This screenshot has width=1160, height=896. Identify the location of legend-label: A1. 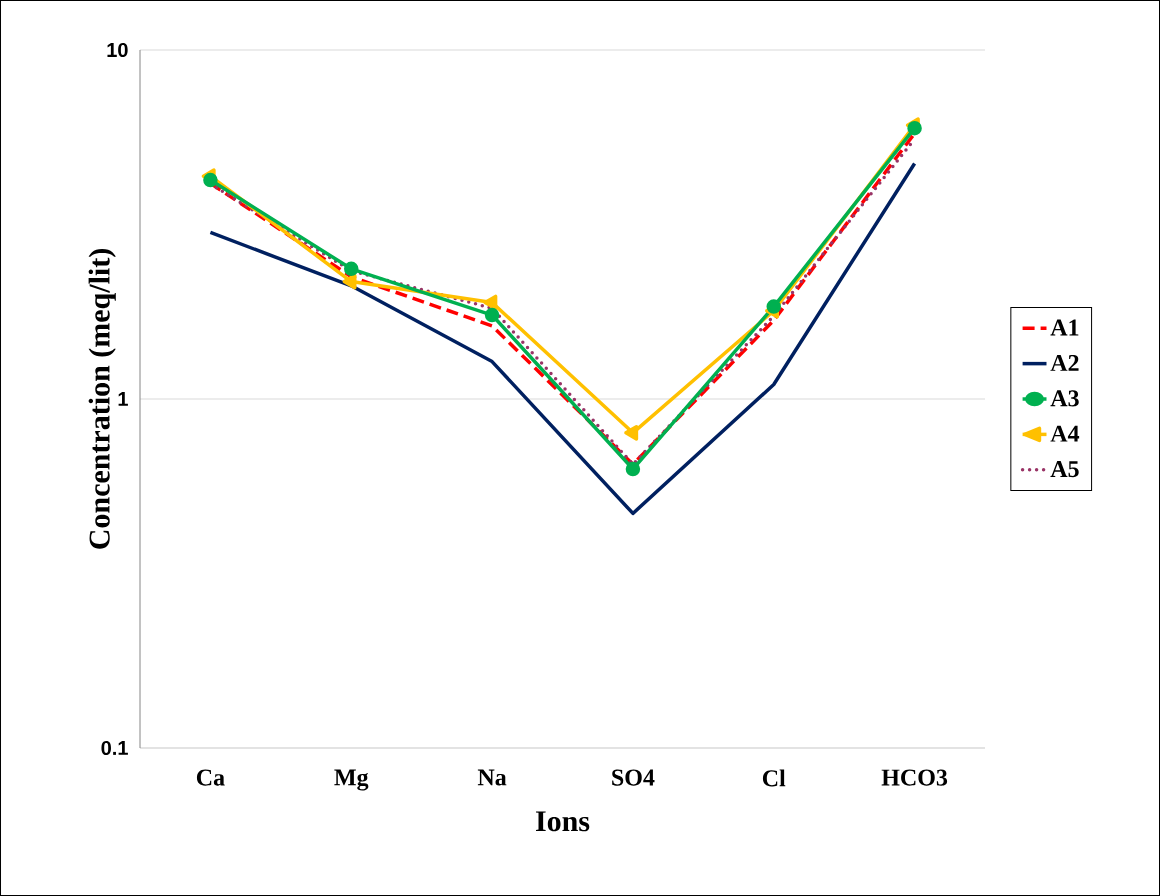
(1064, 327).